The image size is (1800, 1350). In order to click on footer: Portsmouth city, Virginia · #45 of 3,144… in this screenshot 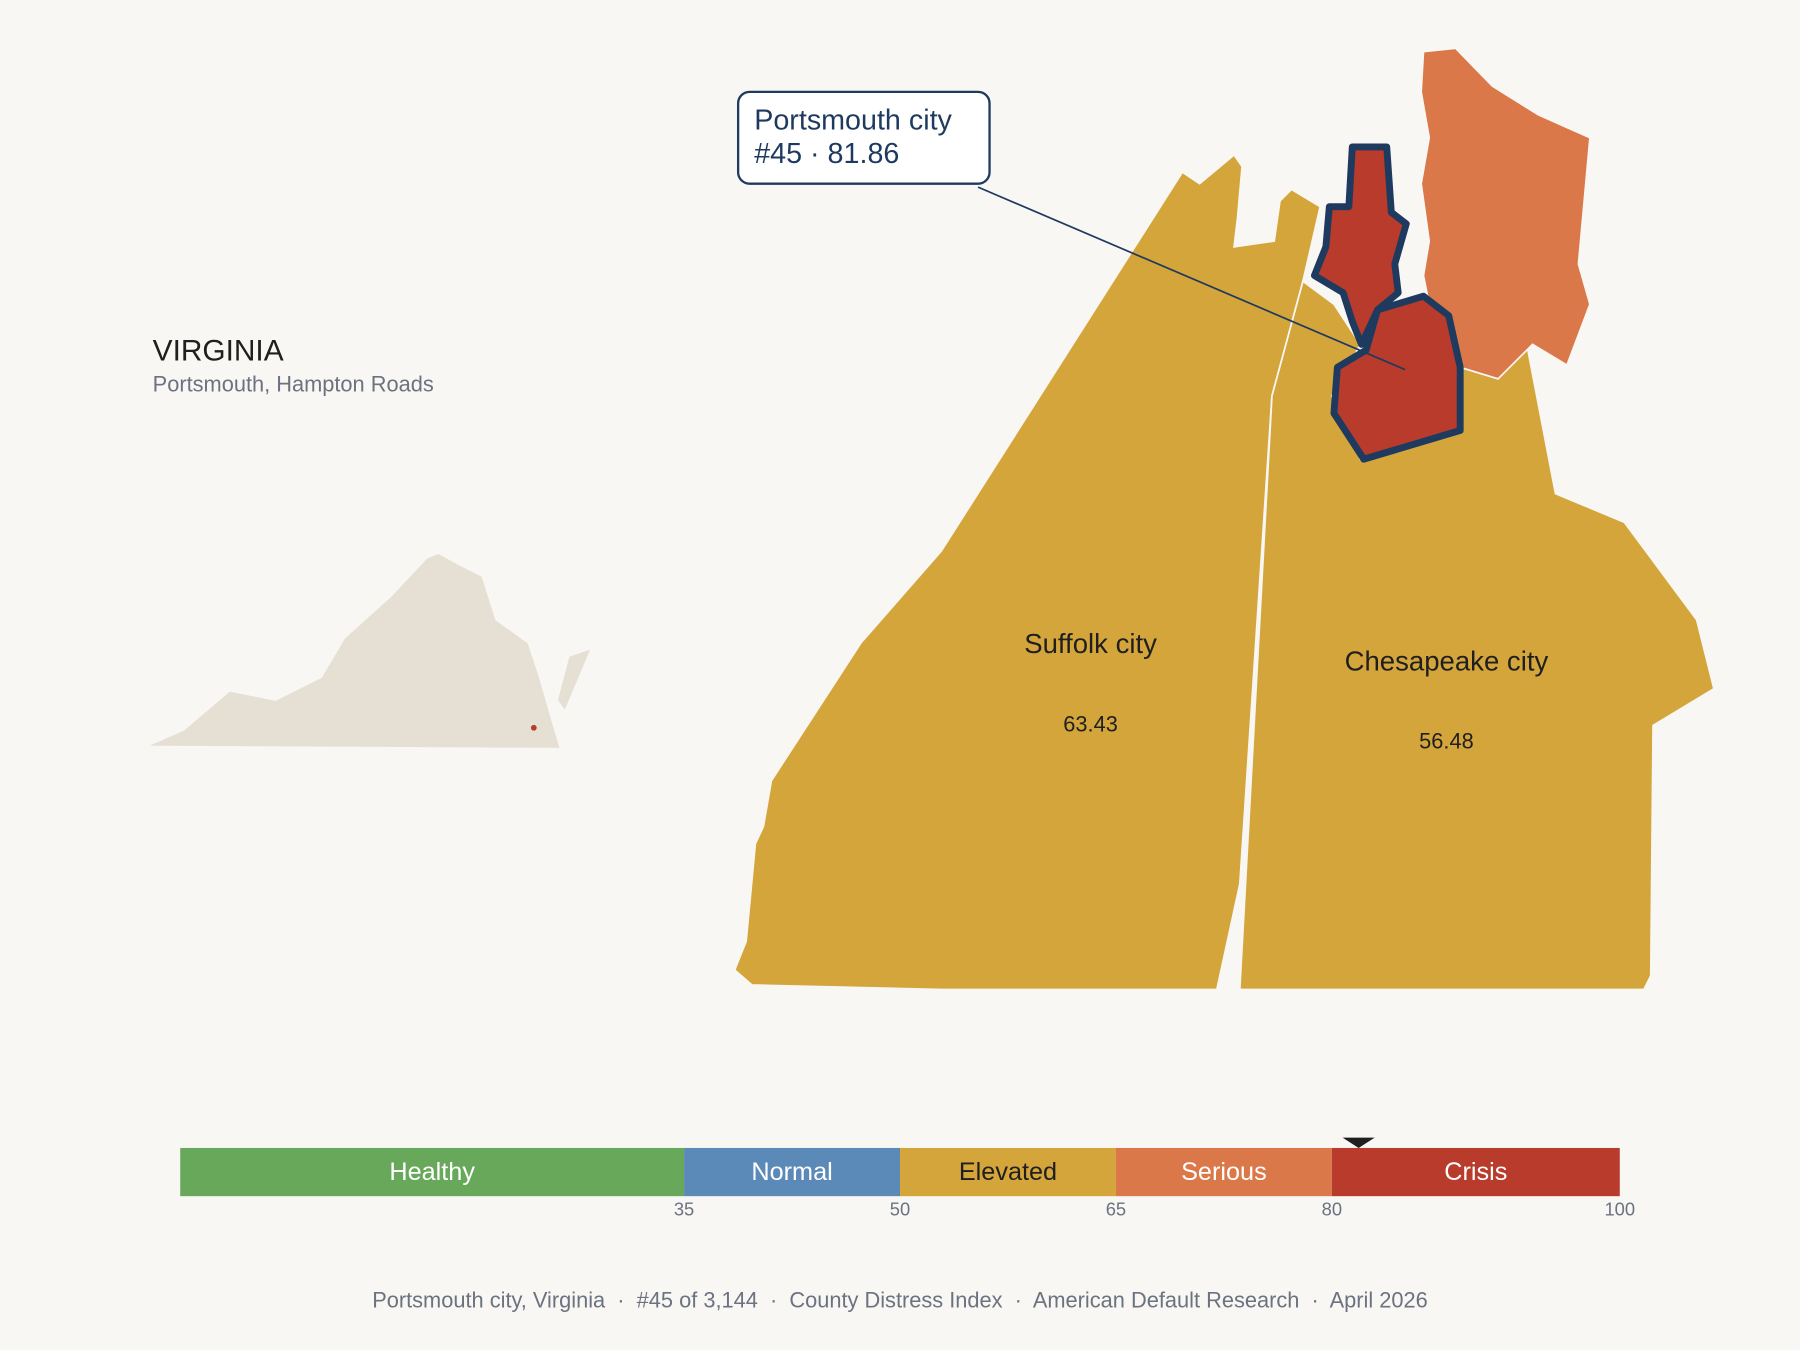, I will do `click(900, 1300)`.